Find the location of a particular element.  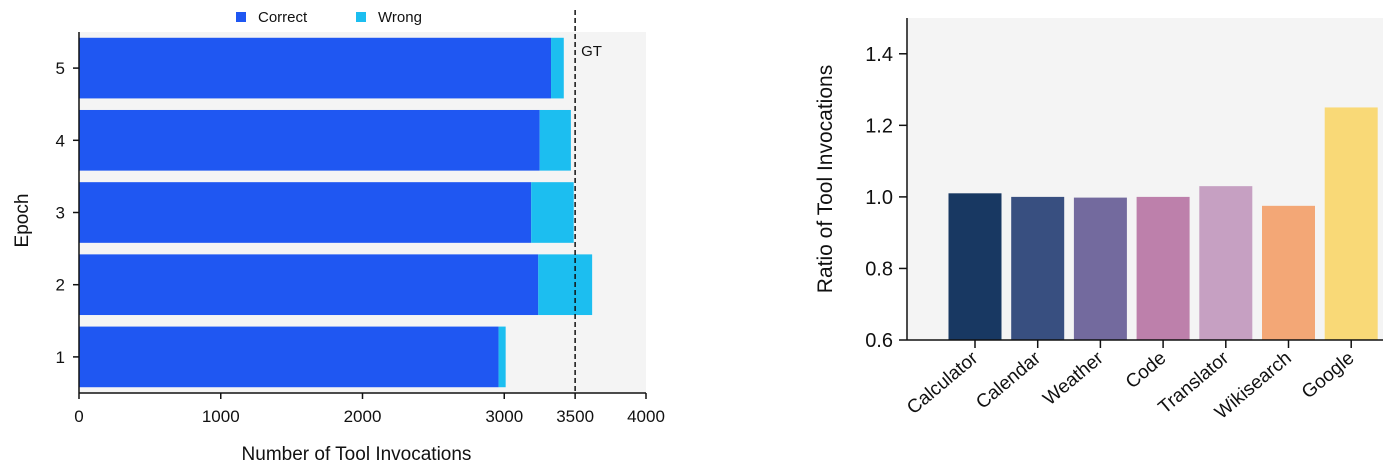

left-y-axis-label: Epoch is located at coordinates (22, 221).